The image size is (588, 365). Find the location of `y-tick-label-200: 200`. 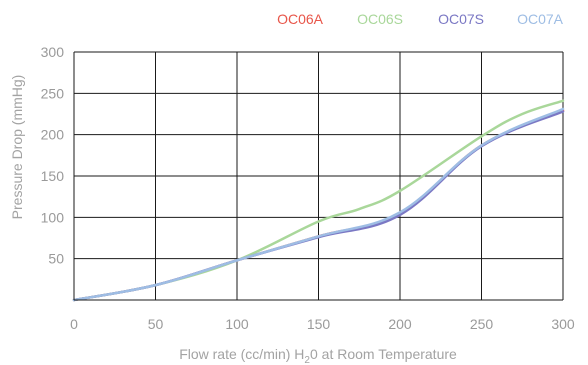

y-tick-label-200: 200 is located at coordinates (53, 135).